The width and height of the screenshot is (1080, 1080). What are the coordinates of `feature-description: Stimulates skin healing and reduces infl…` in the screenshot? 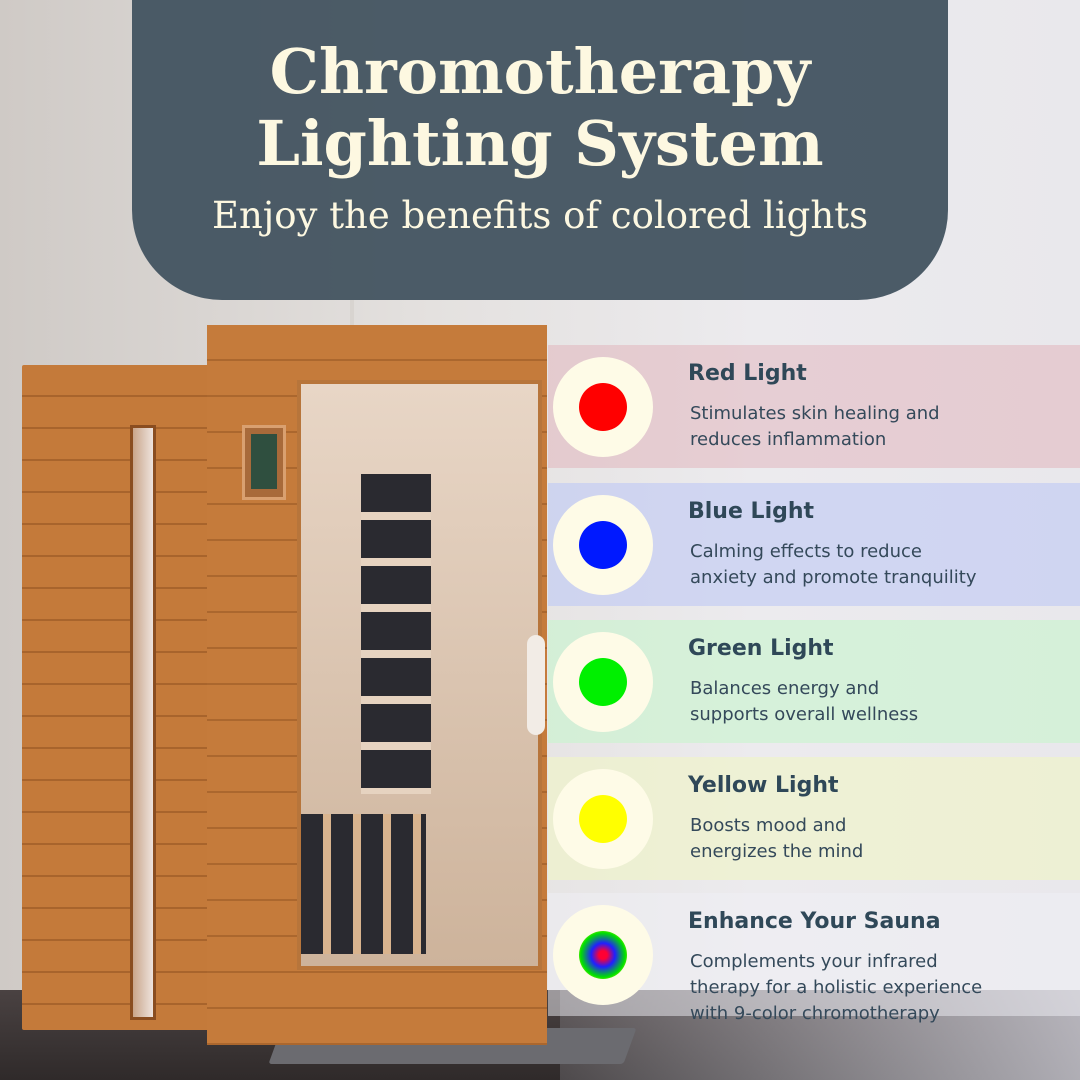 It's located at (882, 427).